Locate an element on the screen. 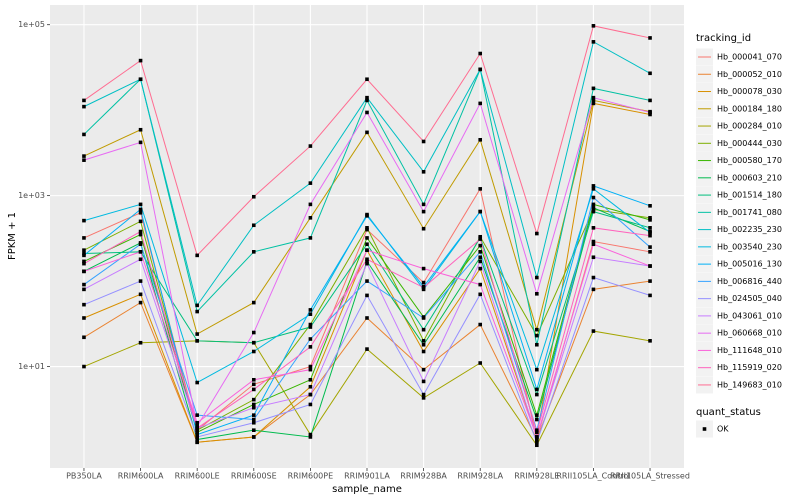  x-tick-label: RRIM600LA is located at coordinates (141, 476).